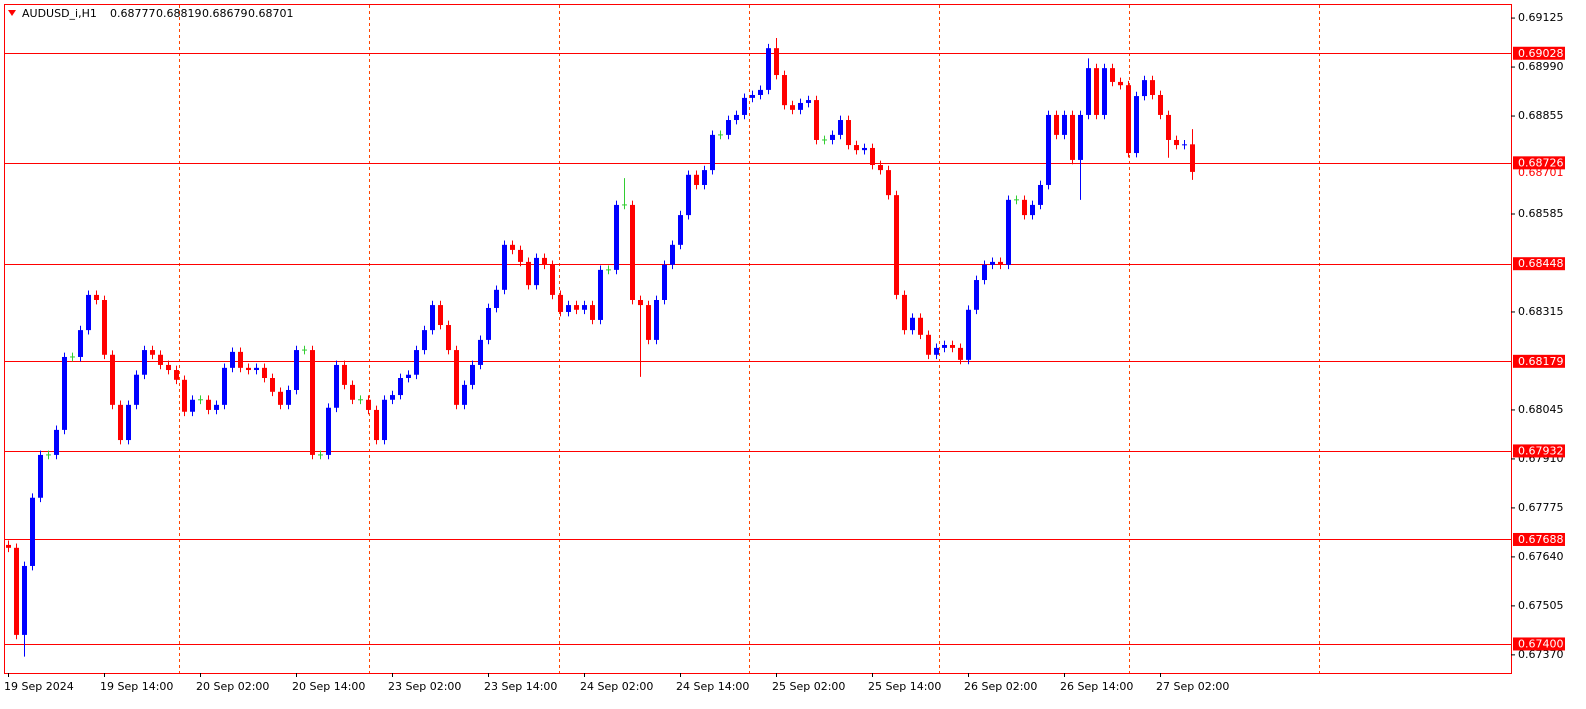 The width and height of the screenshot is (1586, 709). I want to click on level-label: 0.69028, so click(1541, 53).